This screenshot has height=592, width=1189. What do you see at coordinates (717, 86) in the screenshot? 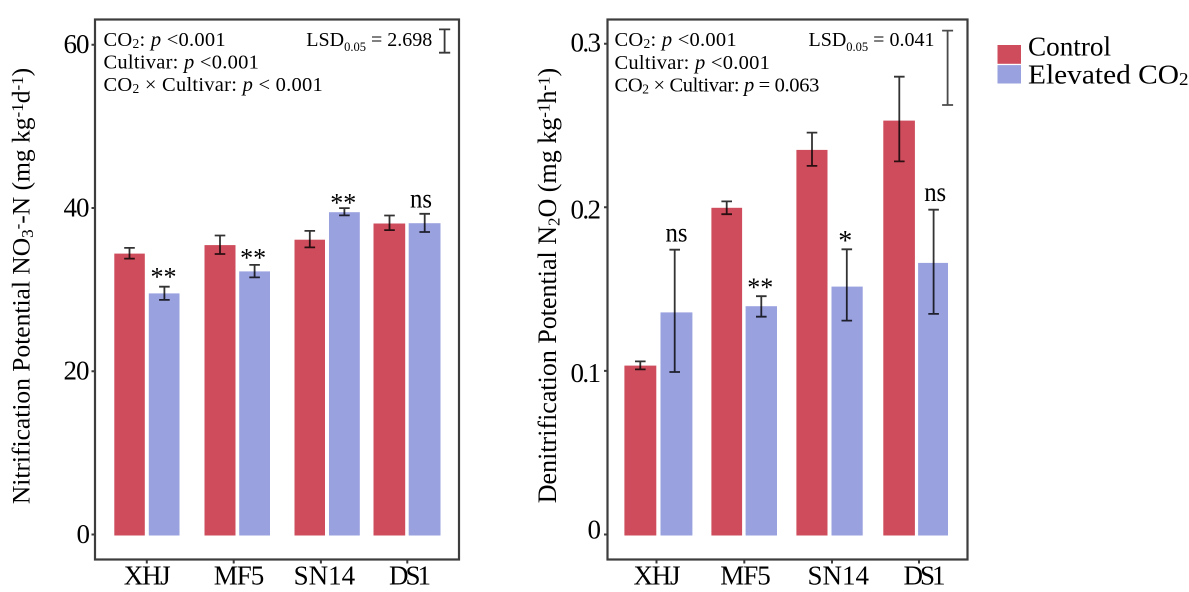
I see `svg-text: CO2 × Cultivar: p = 0.063` at bounding box center [717, 86].